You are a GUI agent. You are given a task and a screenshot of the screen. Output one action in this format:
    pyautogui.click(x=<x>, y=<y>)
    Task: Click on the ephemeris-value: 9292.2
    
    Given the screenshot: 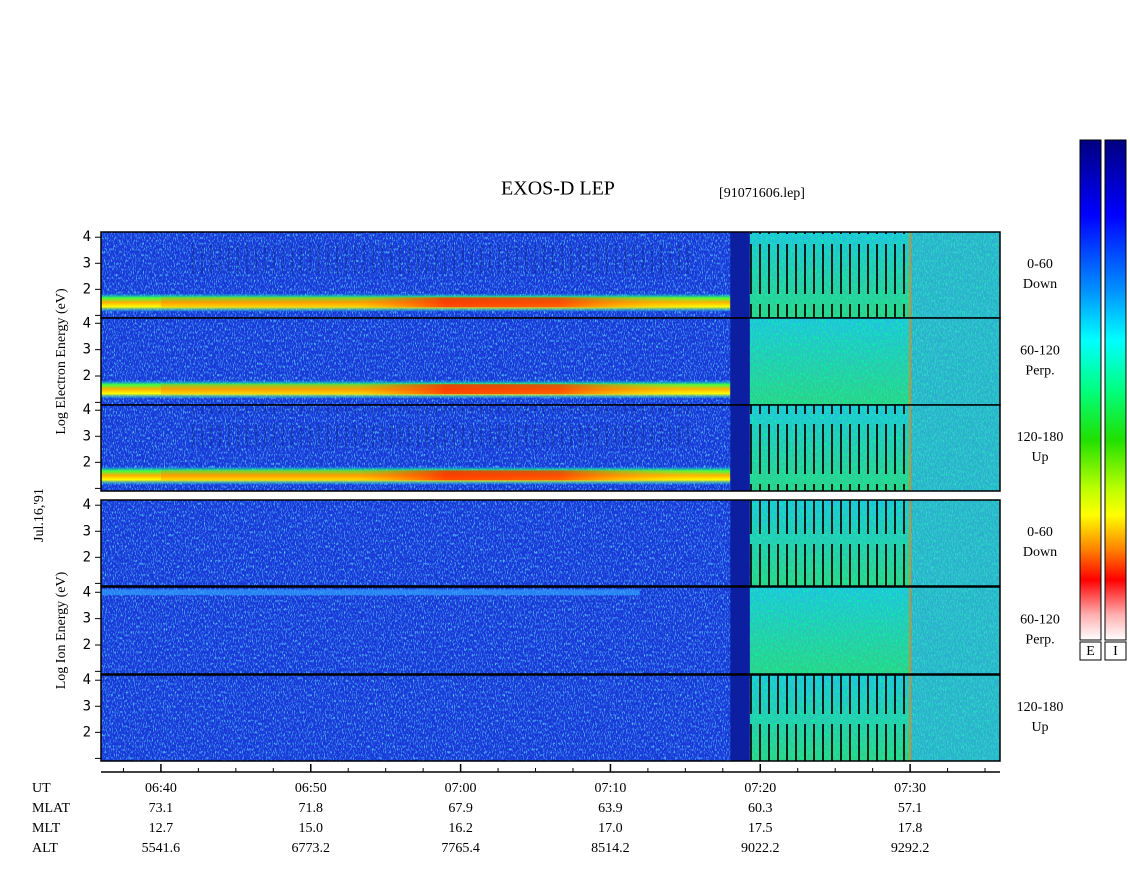 What is the action you would take?
    pyautogui.click(x=910, y=848)
    